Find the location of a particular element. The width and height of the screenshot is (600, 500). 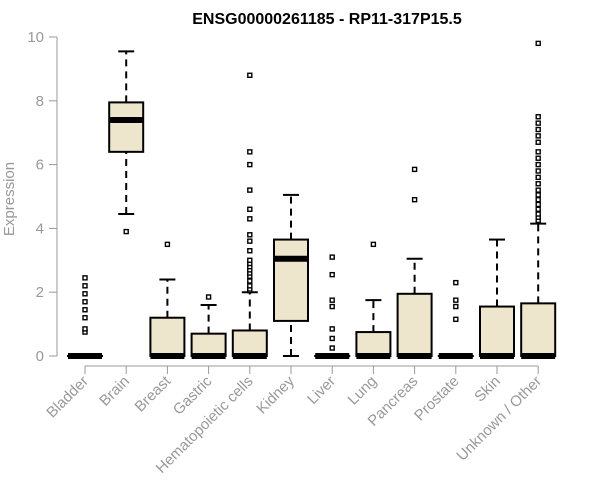

box-prostate is located at coordinates (455, 319).